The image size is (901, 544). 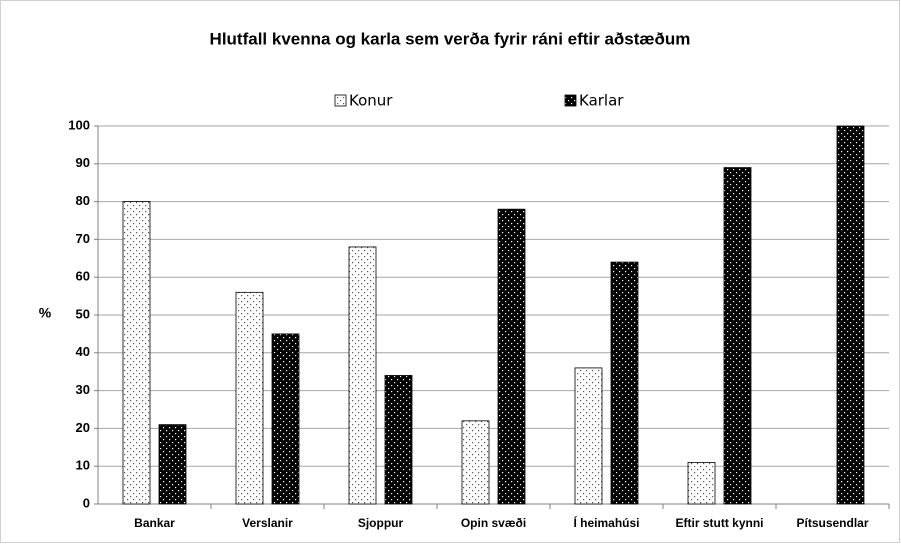 I want to click on y-tick-label: 70, so click(x=83, y=238).